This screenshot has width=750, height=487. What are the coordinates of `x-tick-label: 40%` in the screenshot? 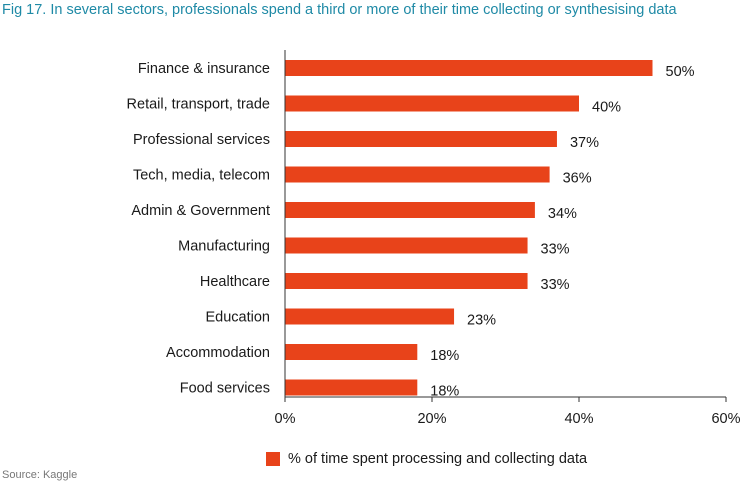 It's located at (578, 419).